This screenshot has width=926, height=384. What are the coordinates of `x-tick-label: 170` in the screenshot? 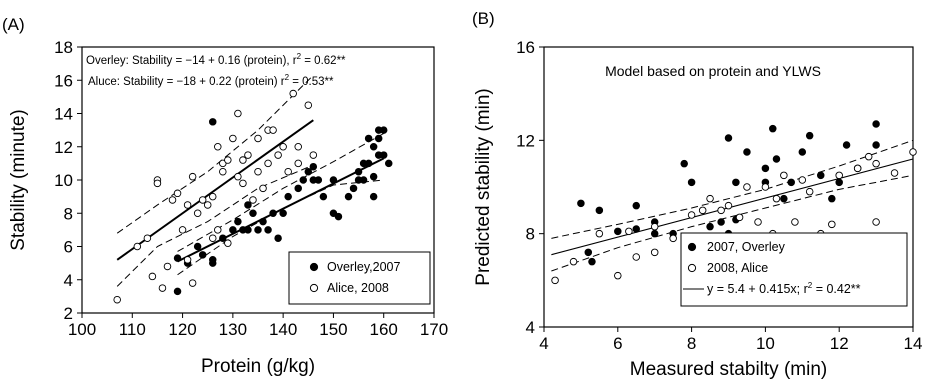 It's located at (434, 329).